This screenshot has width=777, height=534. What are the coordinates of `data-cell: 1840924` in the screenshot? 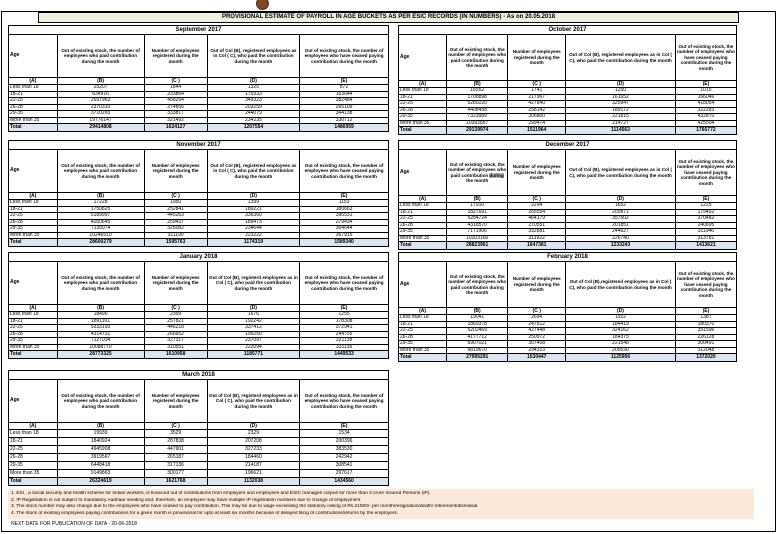 It's located at (100, 441).